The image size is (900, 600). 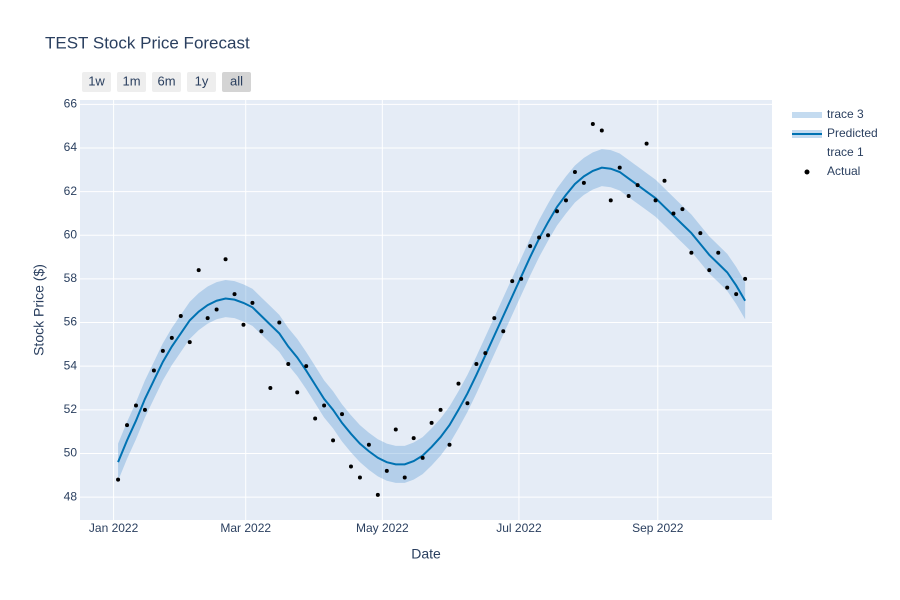 I want to click on legend-label: trace 1, so click(x=845, y=152).